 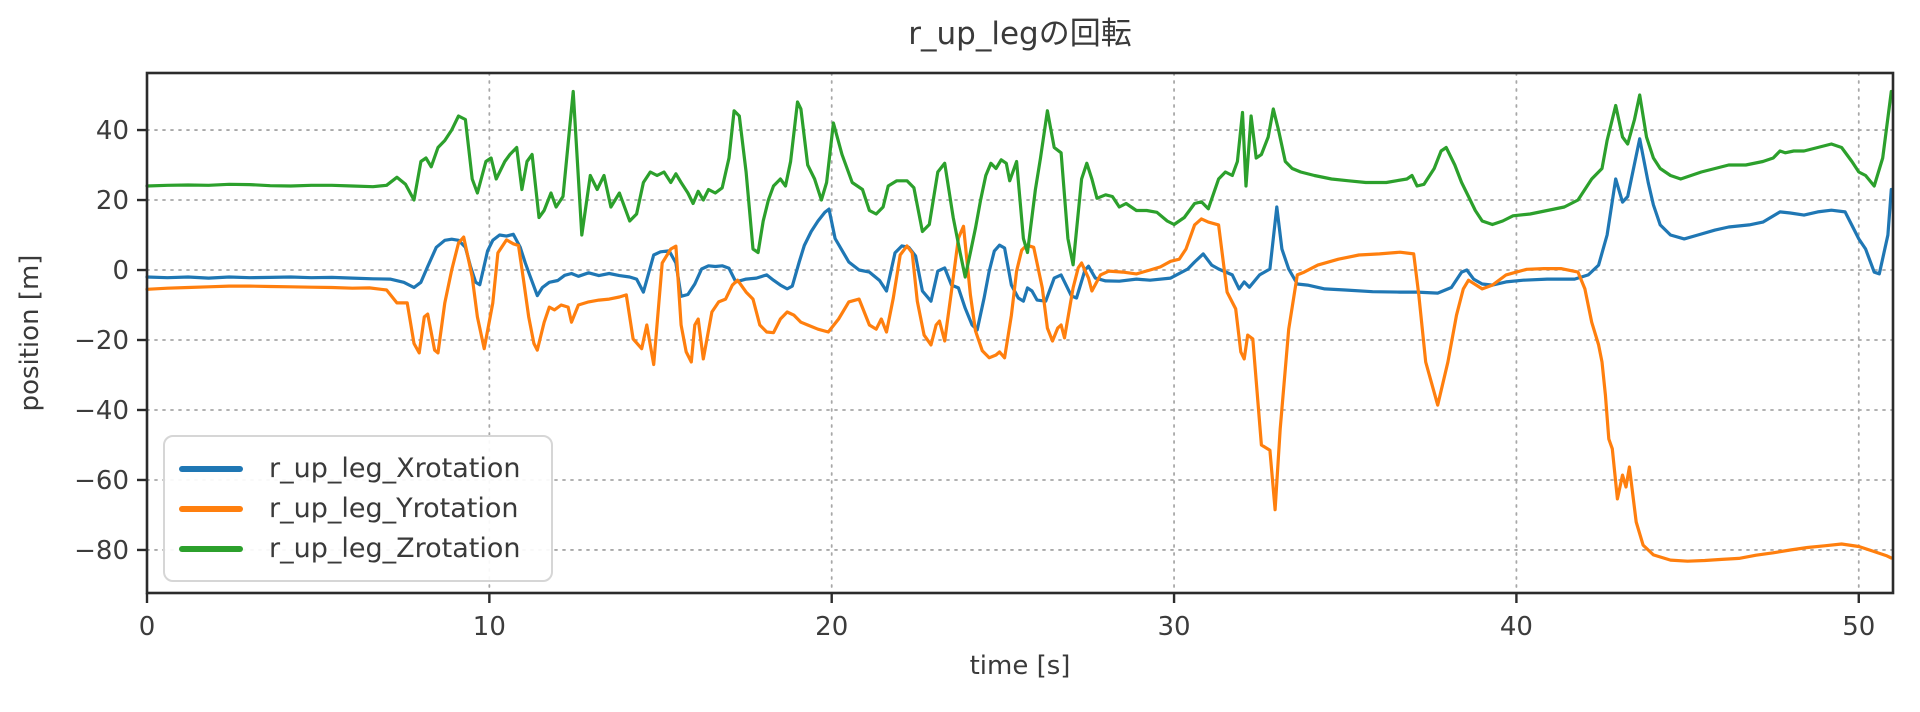 What do you see at coordinates (147, 627) in the screenshot?
I see `x-tick-label: 0` at bounding box center [147, 627].